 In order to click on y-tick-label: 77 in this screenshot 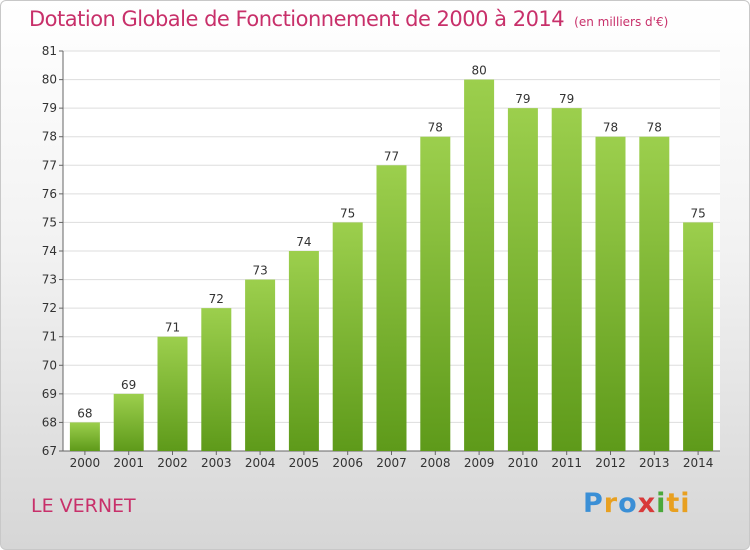, I will do `click(49, 165)`.